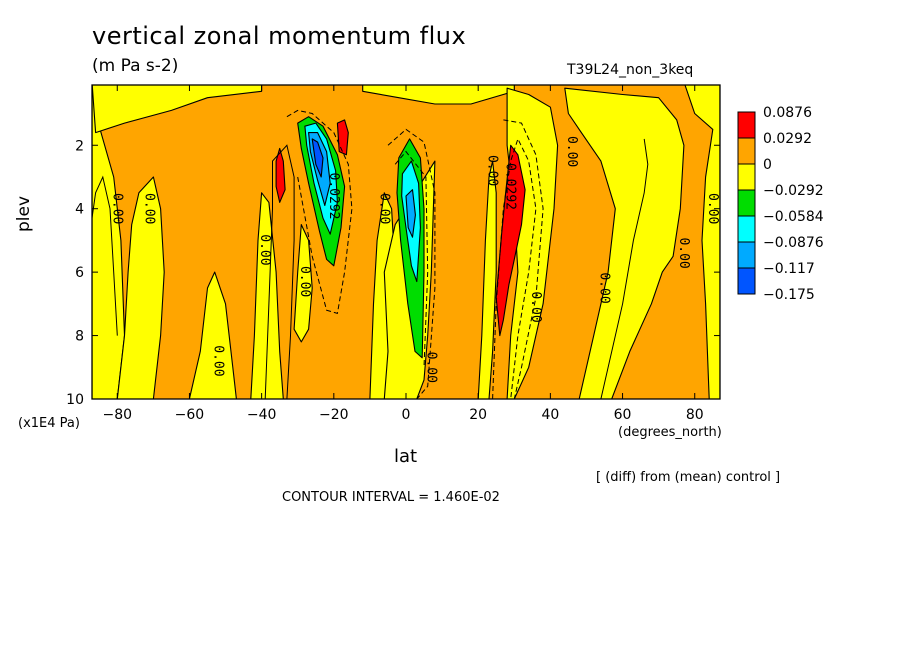 The width and height of the screenshot is (904, 654). I want to click on legend-level-label: 0, so click(767, 165).